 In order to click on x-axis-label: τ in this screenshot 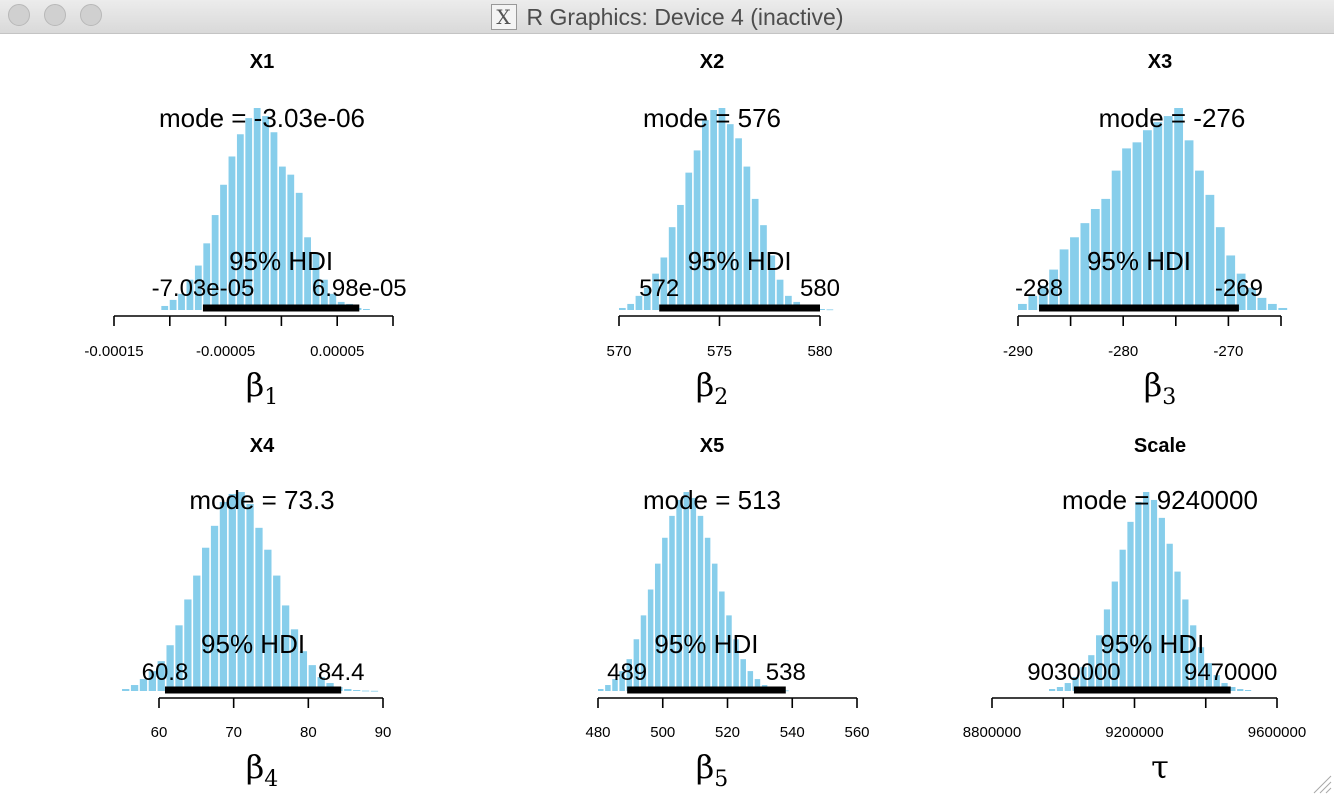, I will do `click(1160, 767)`.